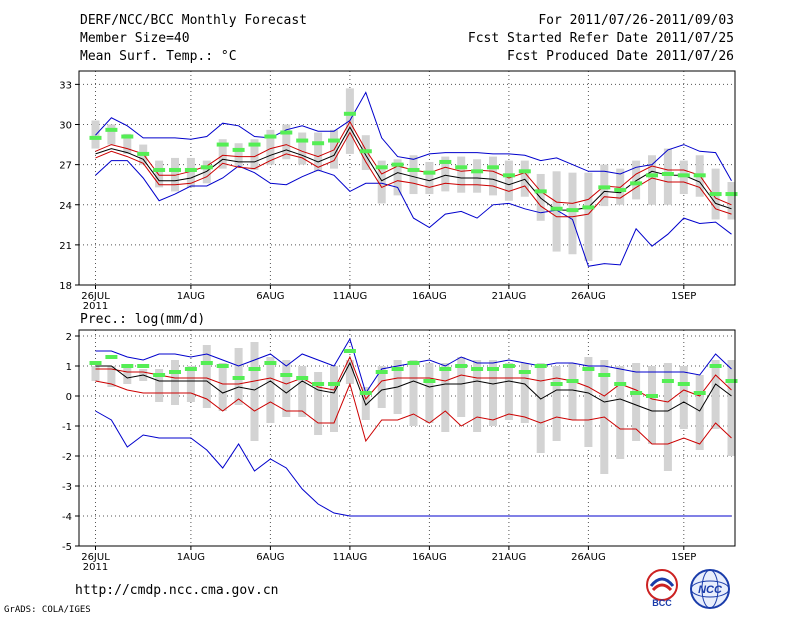 This screenshot has width=800, height=618. I want to click on prec-ytick-label: -1, so click(67, 427).